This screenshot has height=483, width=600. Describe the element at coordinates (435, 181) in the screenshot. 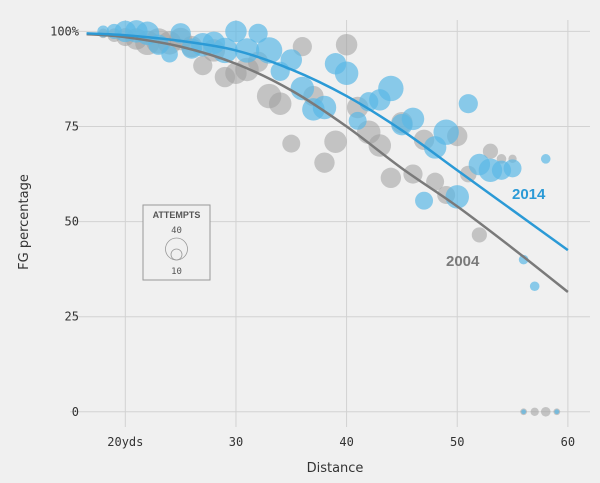

I see `point-2004-48yds` at that location.